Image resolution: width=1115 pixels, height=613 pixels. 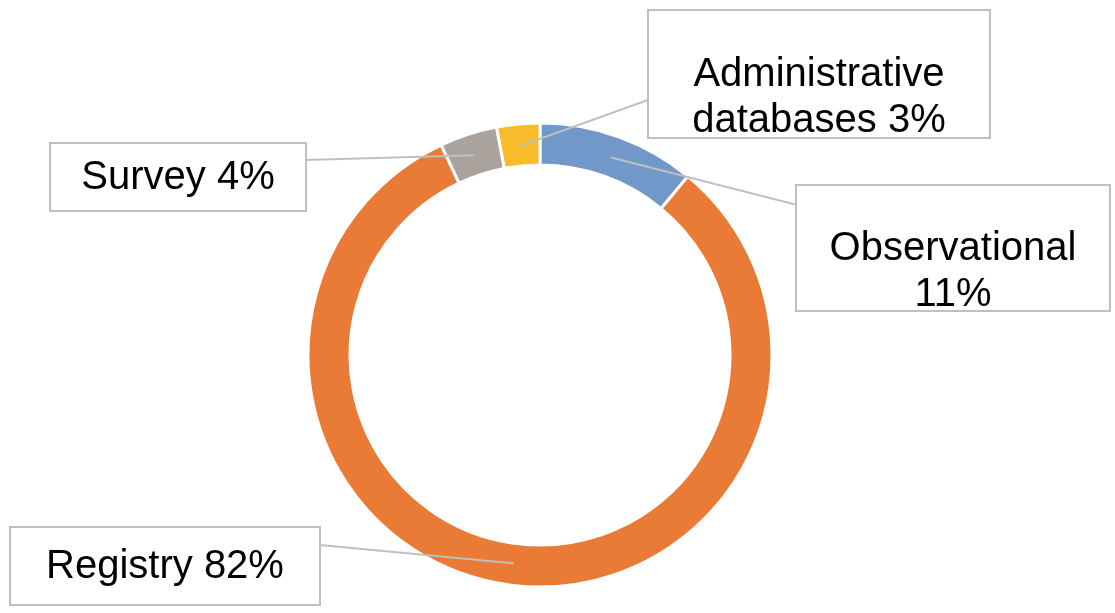 What do you see at coordinates (178, 175) in the screenshot?
I see `slice-label: Survey 4%` at bounding box center [178, 175].